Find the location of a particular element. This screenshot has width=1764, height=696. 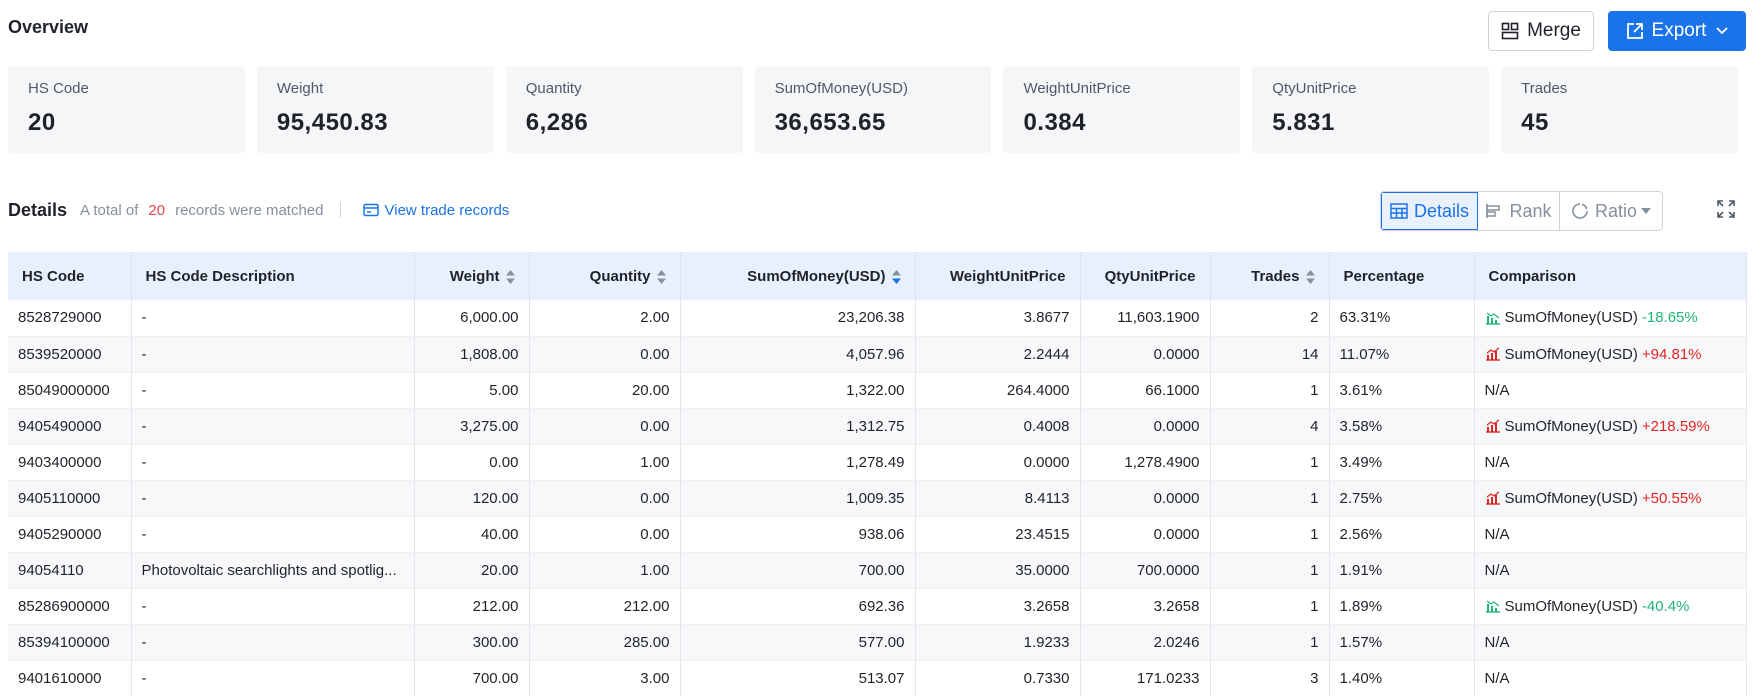

cell-weight-unit-price: 23.4515 is located at coordinates (998, 534).